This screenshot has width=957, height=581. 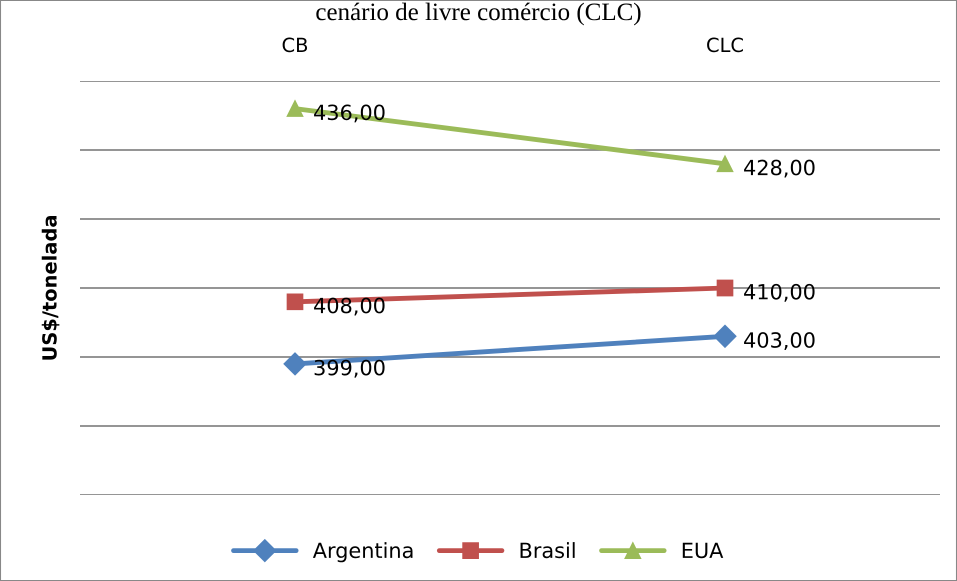 I want to click on data-label: 410,00, so click(x=779, y=293).